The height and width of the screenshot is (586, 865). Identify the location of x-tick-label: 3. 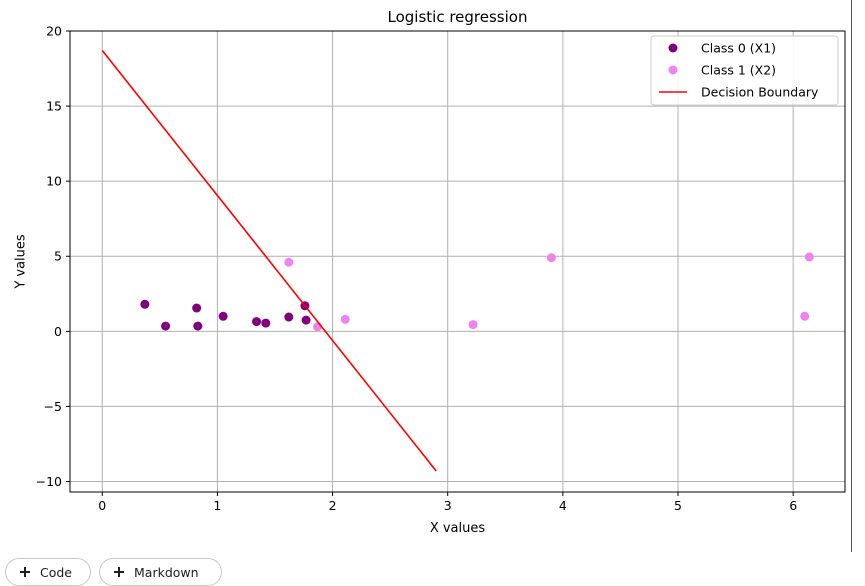
(448, 505).